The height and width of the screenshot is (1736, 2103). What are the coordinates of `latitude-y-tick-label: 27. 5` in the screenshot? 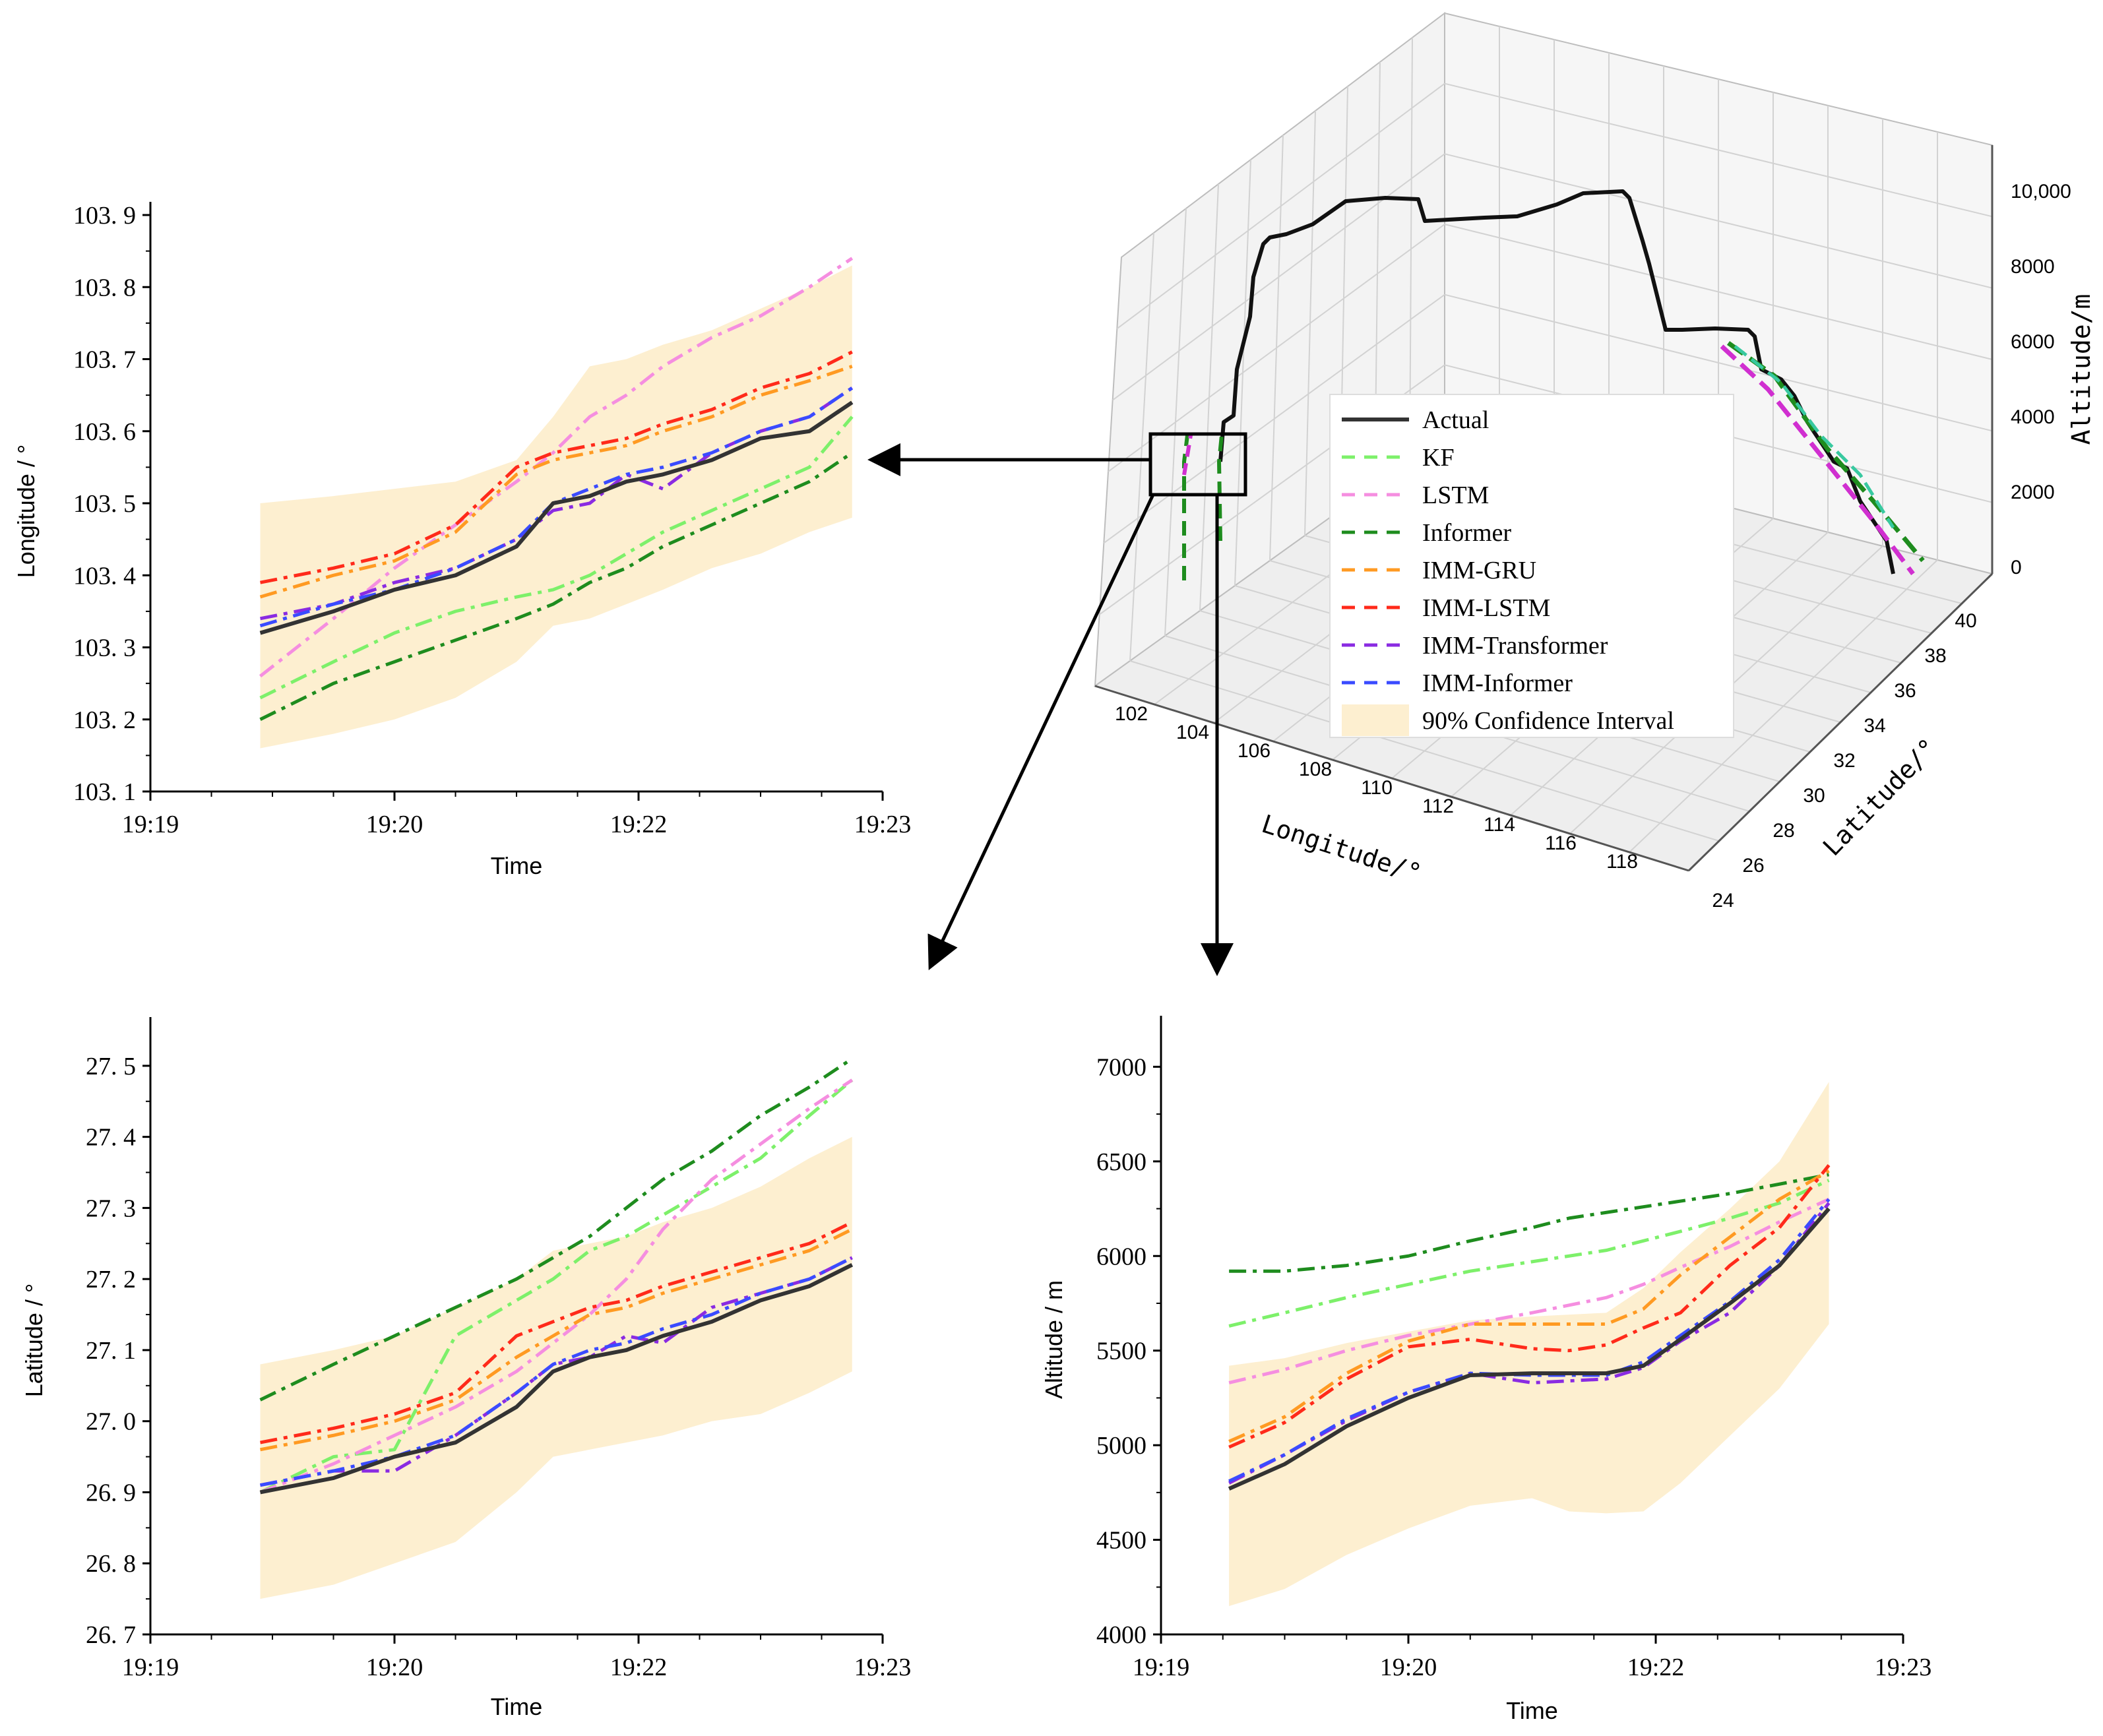 It's located at (111, 1066).